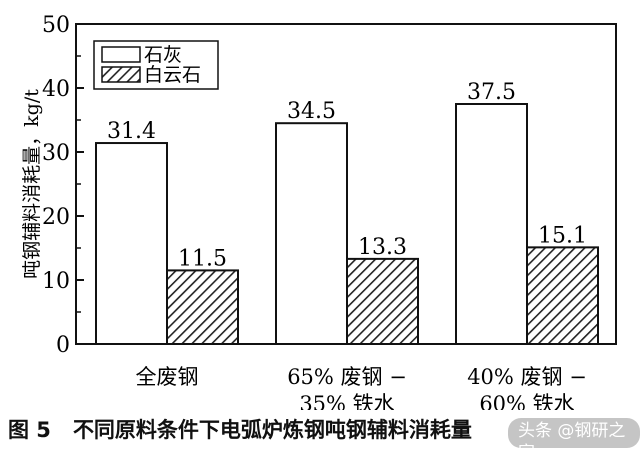 The width and height of the screenshot is (640, 464). Describe the element at coordinates (172, 75) in the screenshot. I see `legend-label: 白云石` at that location.